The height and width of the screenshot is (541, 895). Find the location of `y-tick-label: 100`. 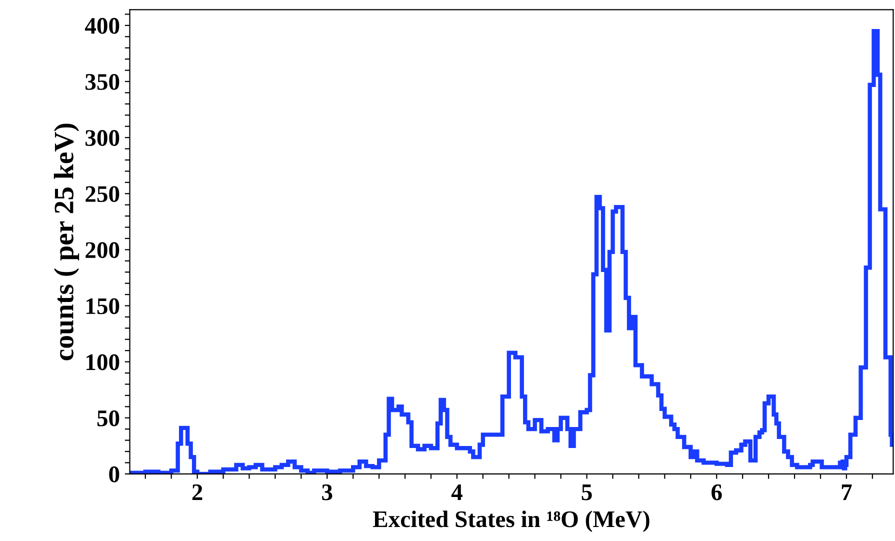

y-tick-label: 100 is located at coordinates (103, 362).